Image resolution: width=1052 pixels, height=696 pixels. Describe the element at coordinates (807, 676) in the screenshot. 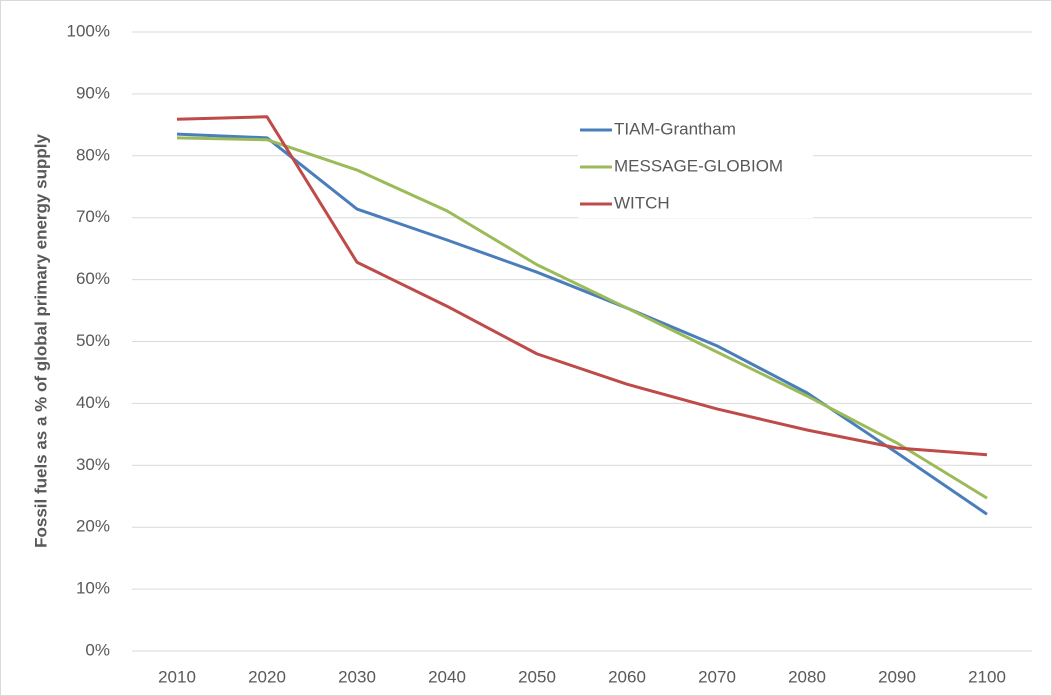

I see `x-tick-label: 2080` at that location.